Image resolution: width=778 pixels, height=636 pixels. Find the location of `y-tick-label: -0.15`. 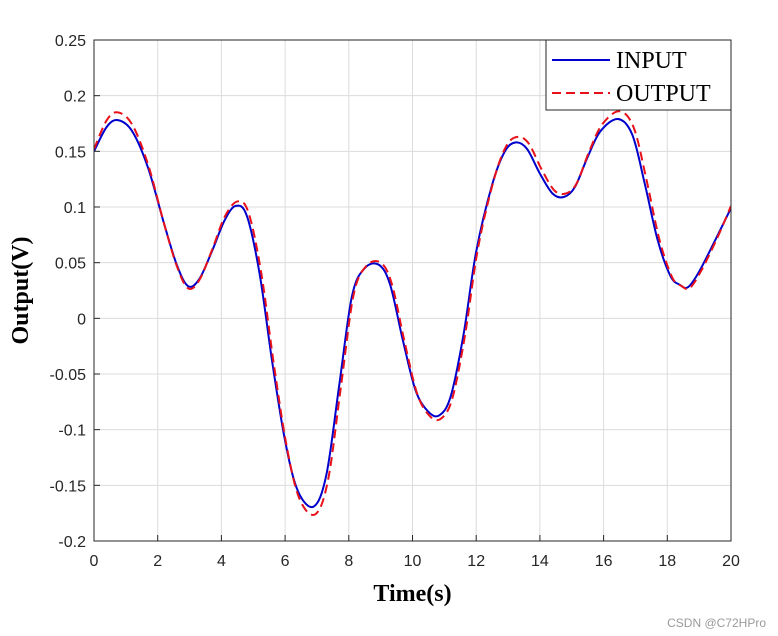

y-tick-label: -0.15 is located at coordinates (68, 486).